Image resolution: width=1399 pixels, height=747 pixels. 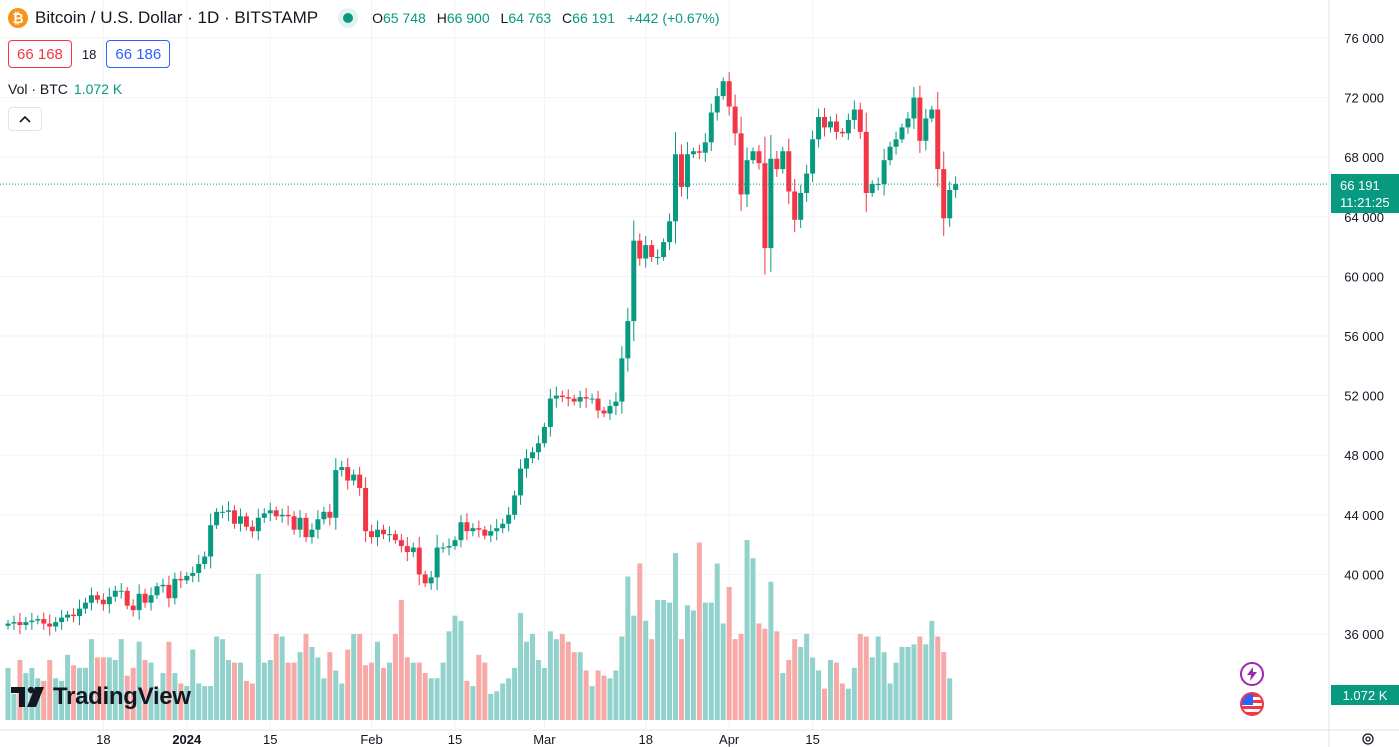 What do you see at coordinates (270, 739) in the screenshot?
I see `x-axis-tick-label: 15` at bounding box center [270, 739].